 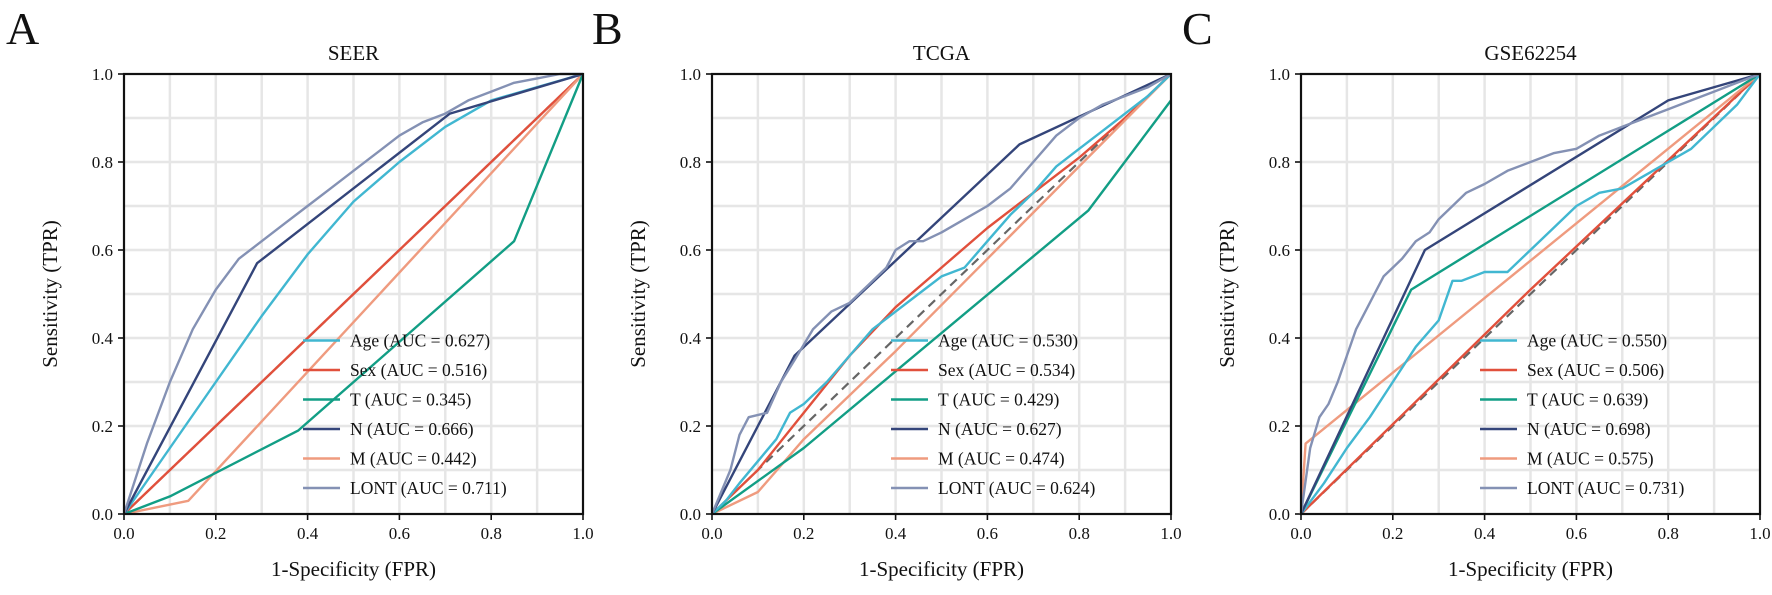 I want to click on legend-label-n: N (AUC = 0.698), so click(x=1589, y=429).